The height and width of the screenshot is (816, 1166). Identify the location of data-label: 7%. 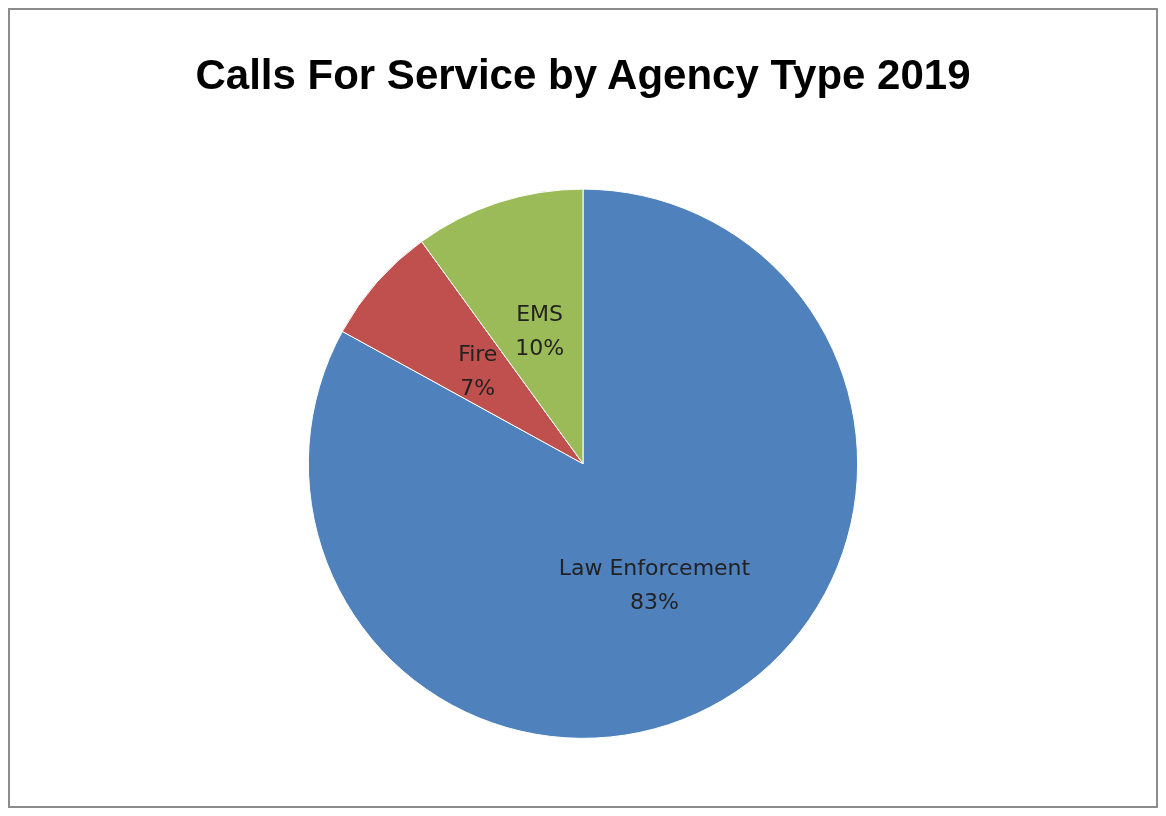
(478, 388).